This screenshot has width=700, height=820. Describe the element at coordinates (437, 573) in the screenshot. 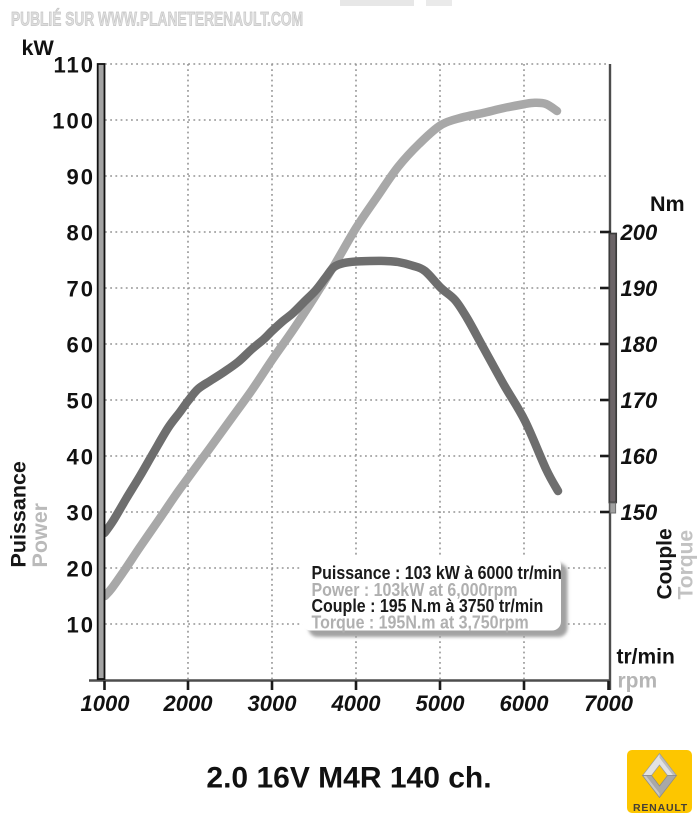

I see `svg-text:Puissance : 103 kW à 6000 tr/m: Puissance : 103 kW à 6000 tr/min` at that location.